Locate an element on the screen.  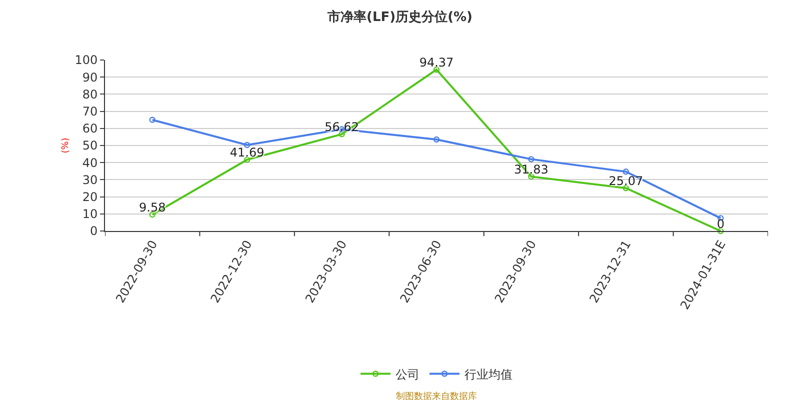
y-tick-label: 20 is located at coordinates (90, 197).